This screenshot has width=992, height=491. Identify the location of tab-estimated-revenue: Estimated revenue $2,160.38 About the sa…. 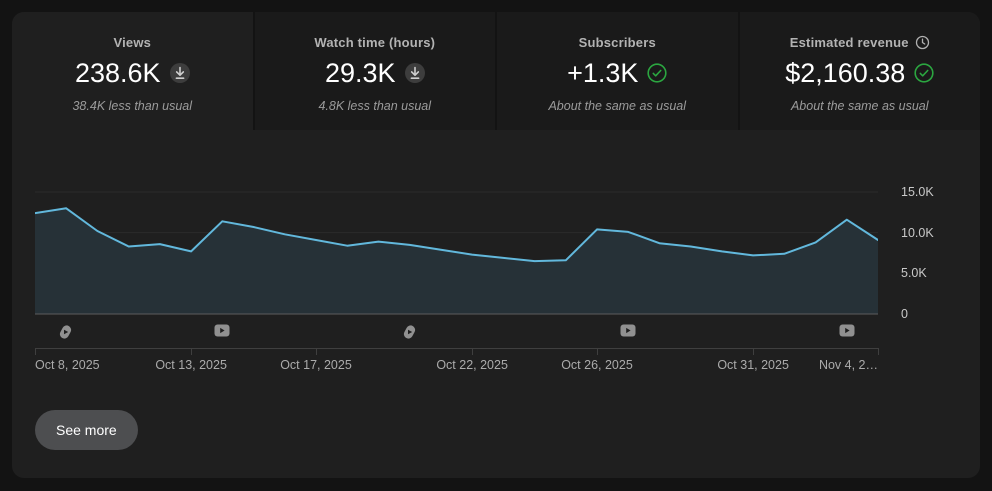
(858, 71).